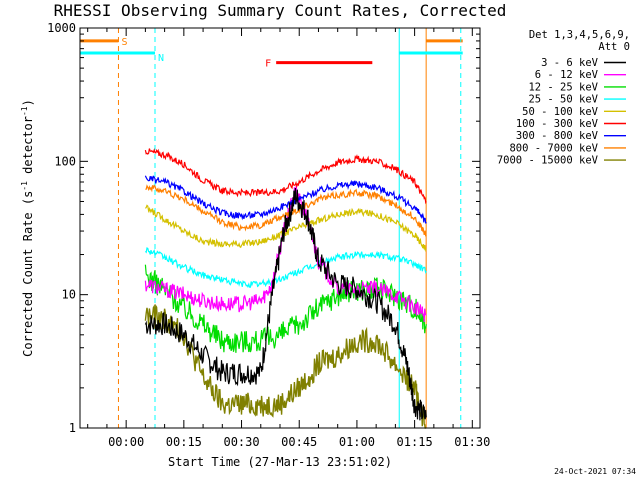 This screenshot has width=640, height=480. I want to click on y-label-exp1: -1, so click(24, 186).